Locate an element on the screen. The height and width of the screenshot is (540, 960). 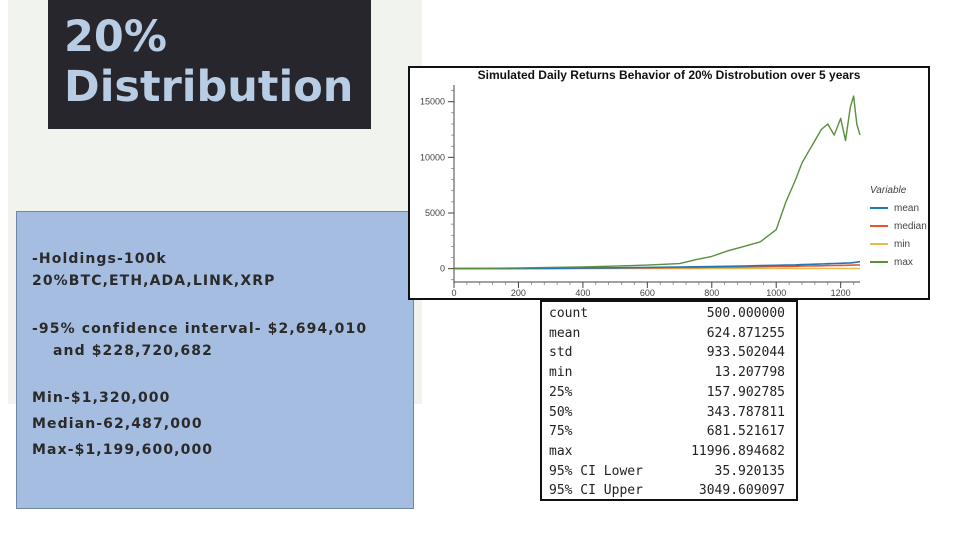
y-tick-label: 10000 is located at coordinates (432, 157).